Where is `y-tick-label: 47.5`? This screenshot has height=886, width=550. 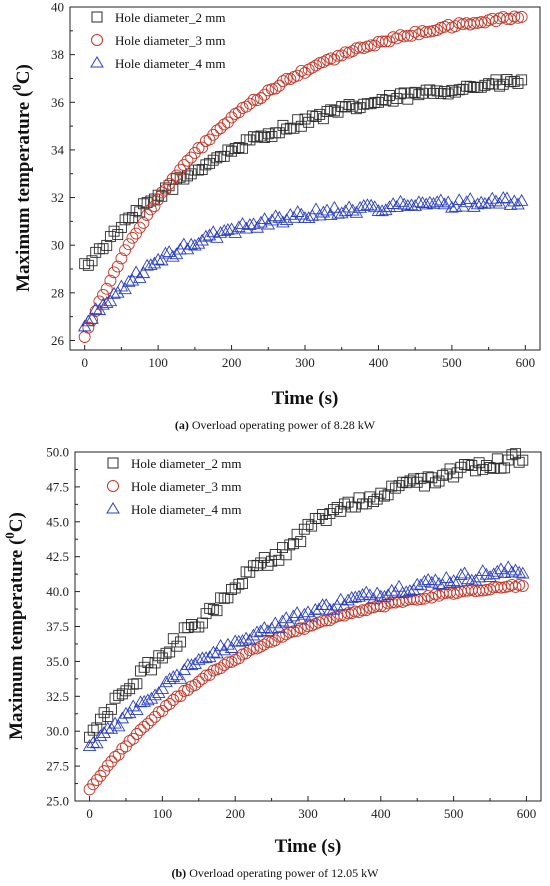 y-tick-label: 47.5 is located at coordinates (57, 486).